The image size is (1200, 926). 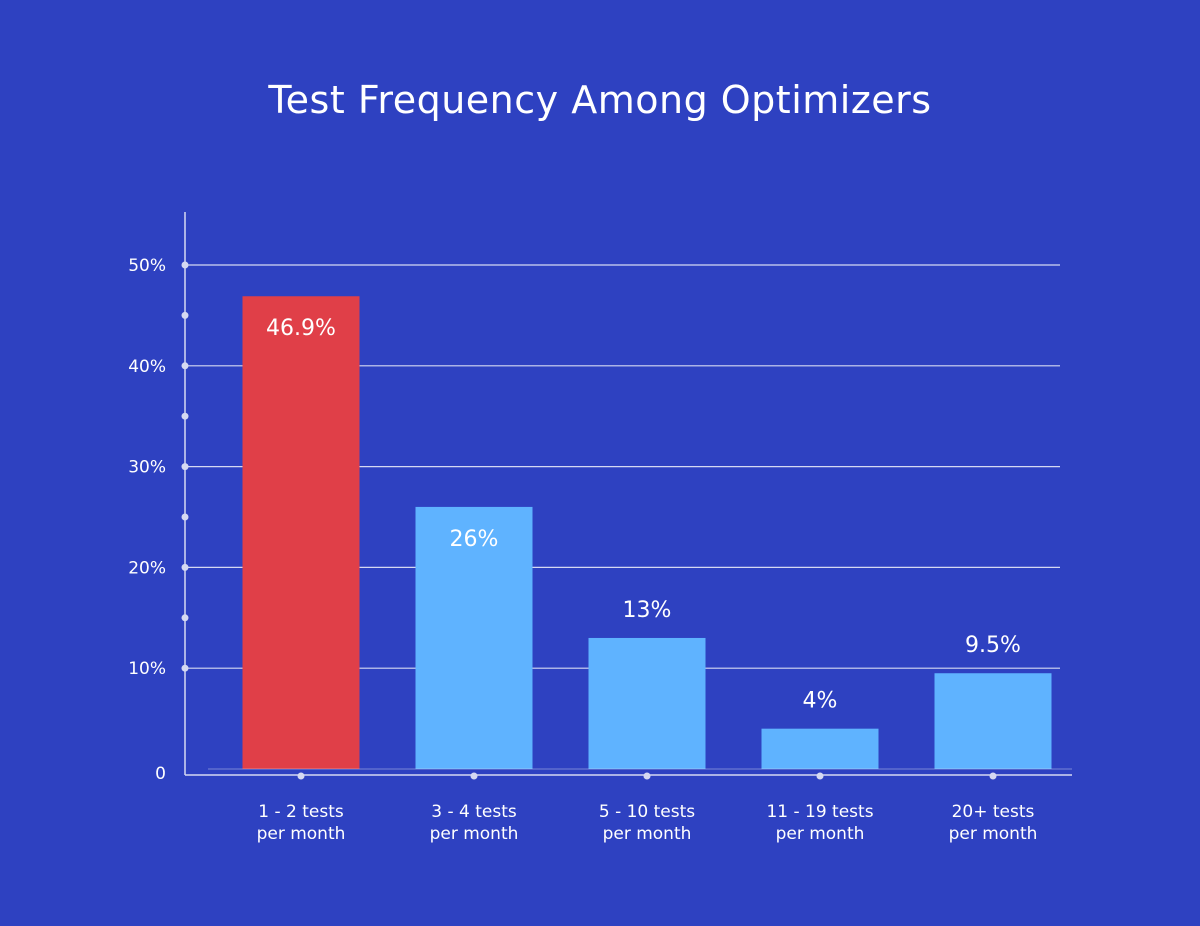 I want to click on data-label: 26%, so click(x=474, y=539).